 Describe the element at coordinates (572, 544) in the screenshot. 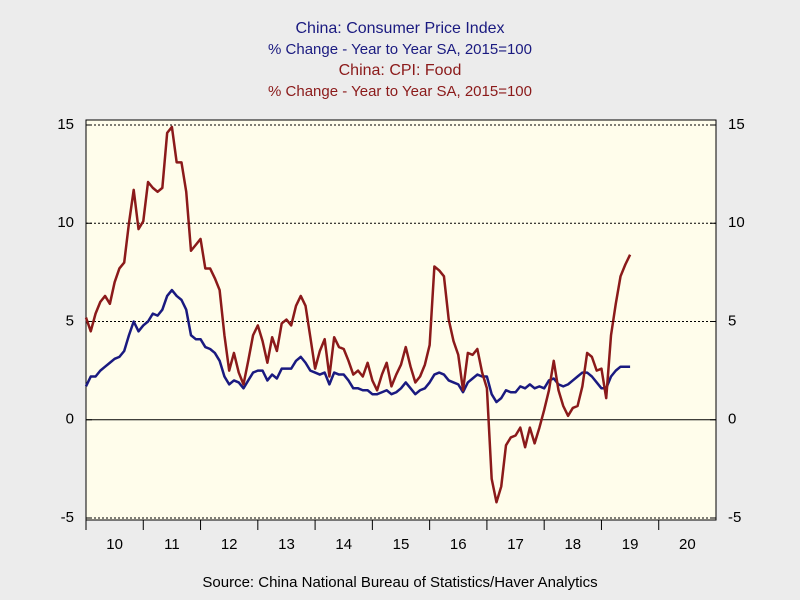

I see `x-tick-label: 18` at that location.